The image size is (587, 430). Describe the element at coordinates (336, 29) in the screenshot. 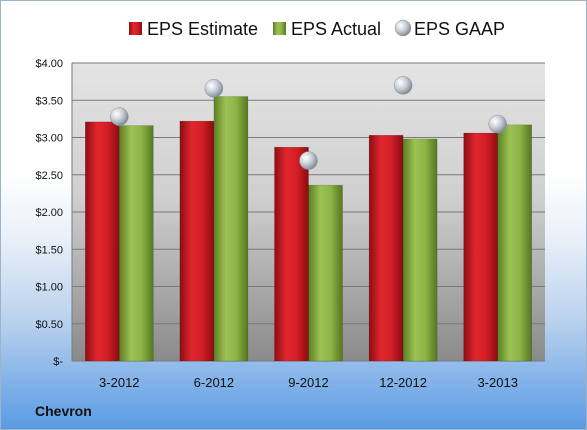

I see `legend-label: EPS Actual` at that location.